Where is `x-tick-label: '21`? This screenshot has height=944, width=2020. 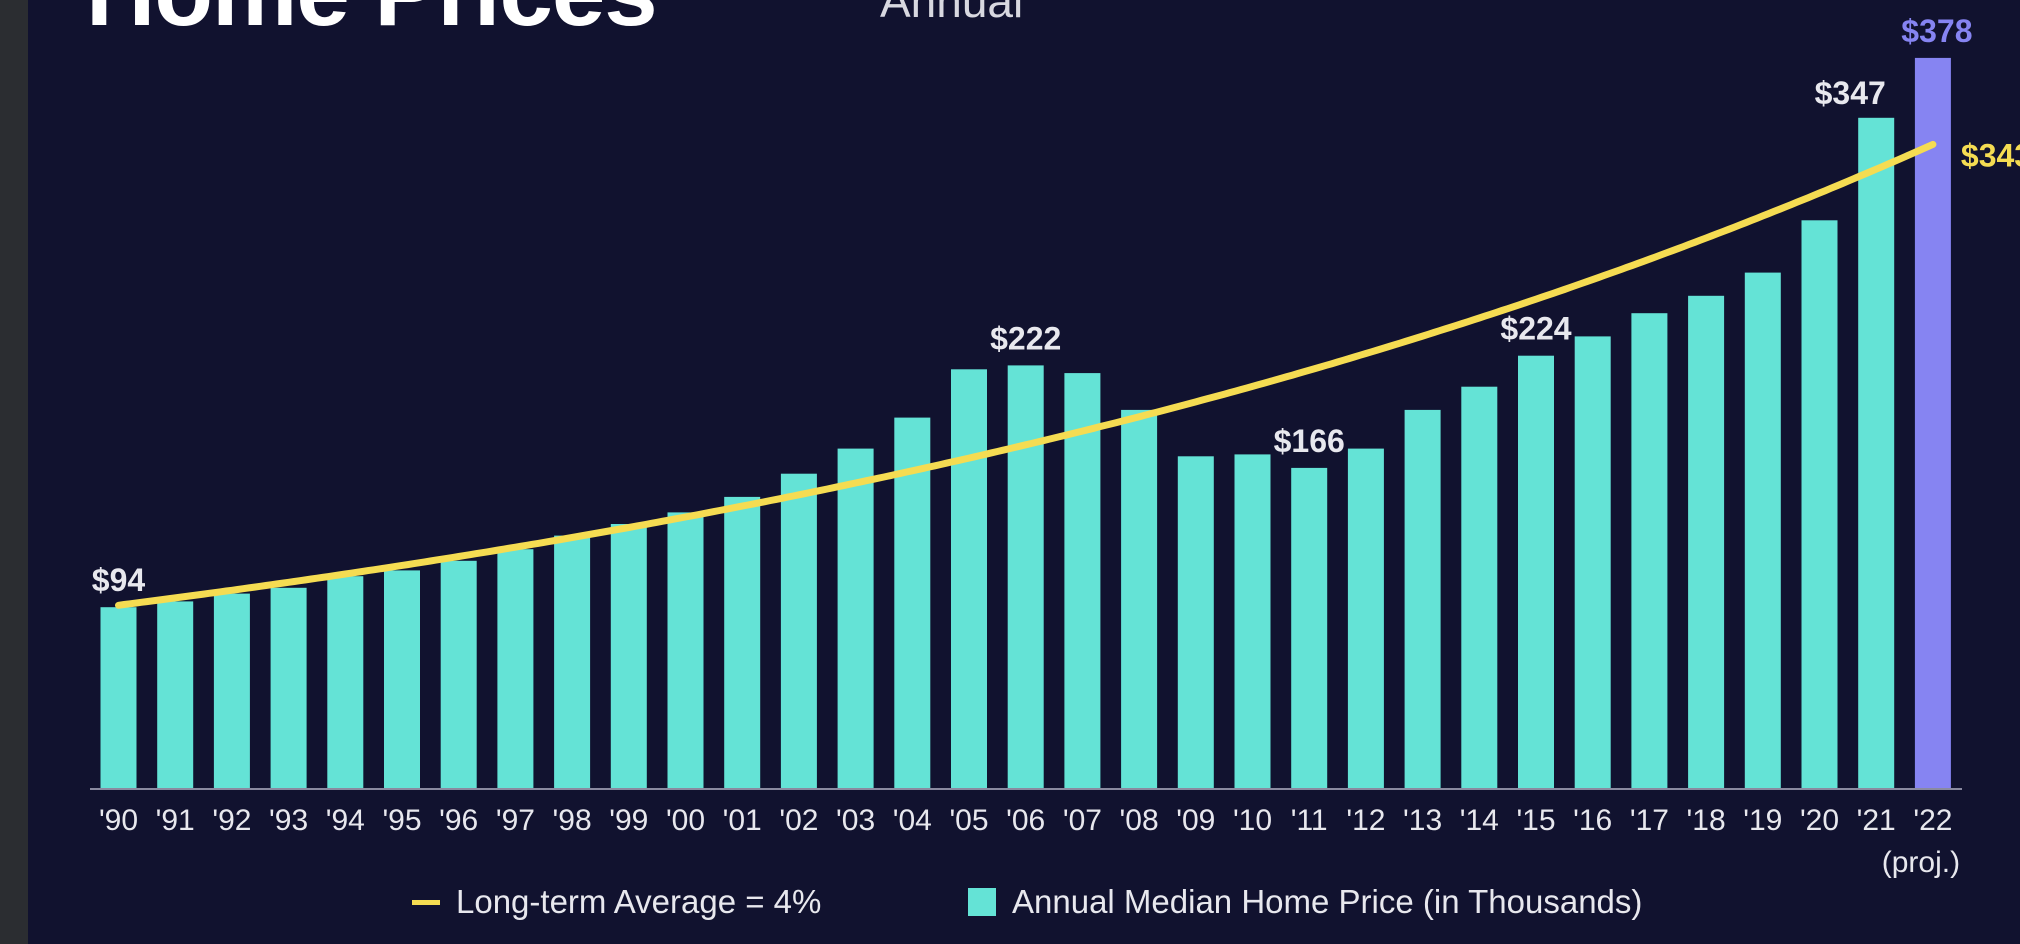
x-tick-label: '21 is located at coordinates (1876, 820).